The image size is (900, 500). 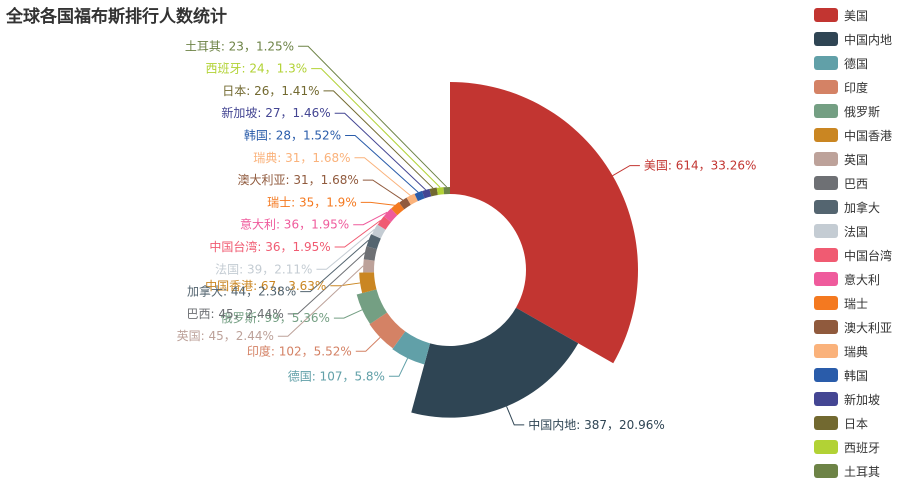 I want to click on legend-5: 俄罗斯, so click(x=857, y=111).